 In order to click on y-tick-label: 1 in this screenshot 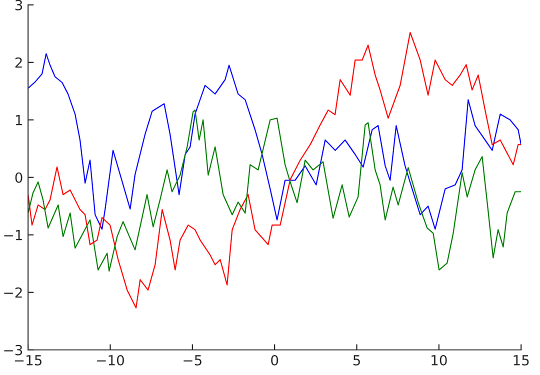, I will do `click(19, 120)`.